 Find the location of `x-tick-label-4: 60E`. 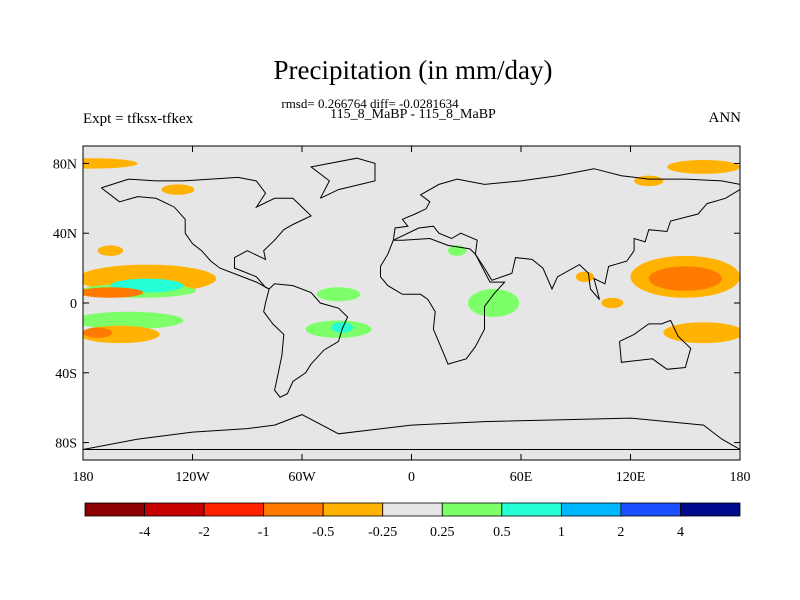

x-tick-label-4: 60E is located at coordinates (521, 477).